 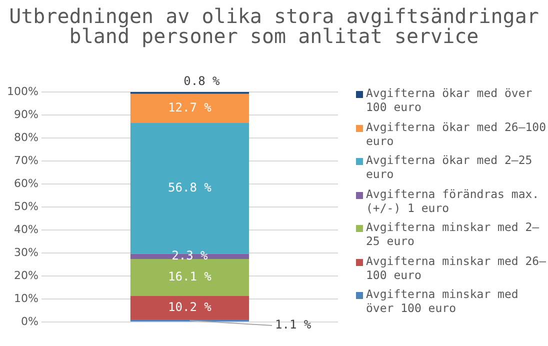 What do you see at coordinates (443, 301) in the screenshot?
I see `legend-label: Avgifterna minskar med över 100 euro` at bounding box center [443, 301].